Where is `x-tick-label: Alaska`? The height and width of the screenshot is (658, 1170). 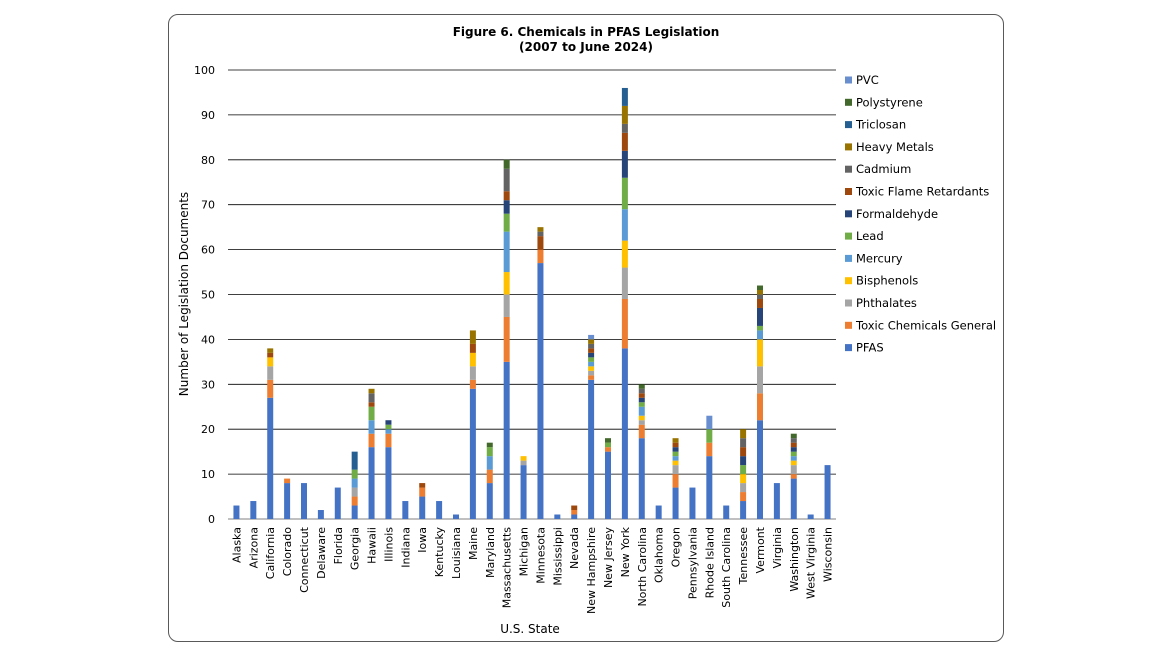
x-tick-label: Alaska is located at coordinates (236, 545).